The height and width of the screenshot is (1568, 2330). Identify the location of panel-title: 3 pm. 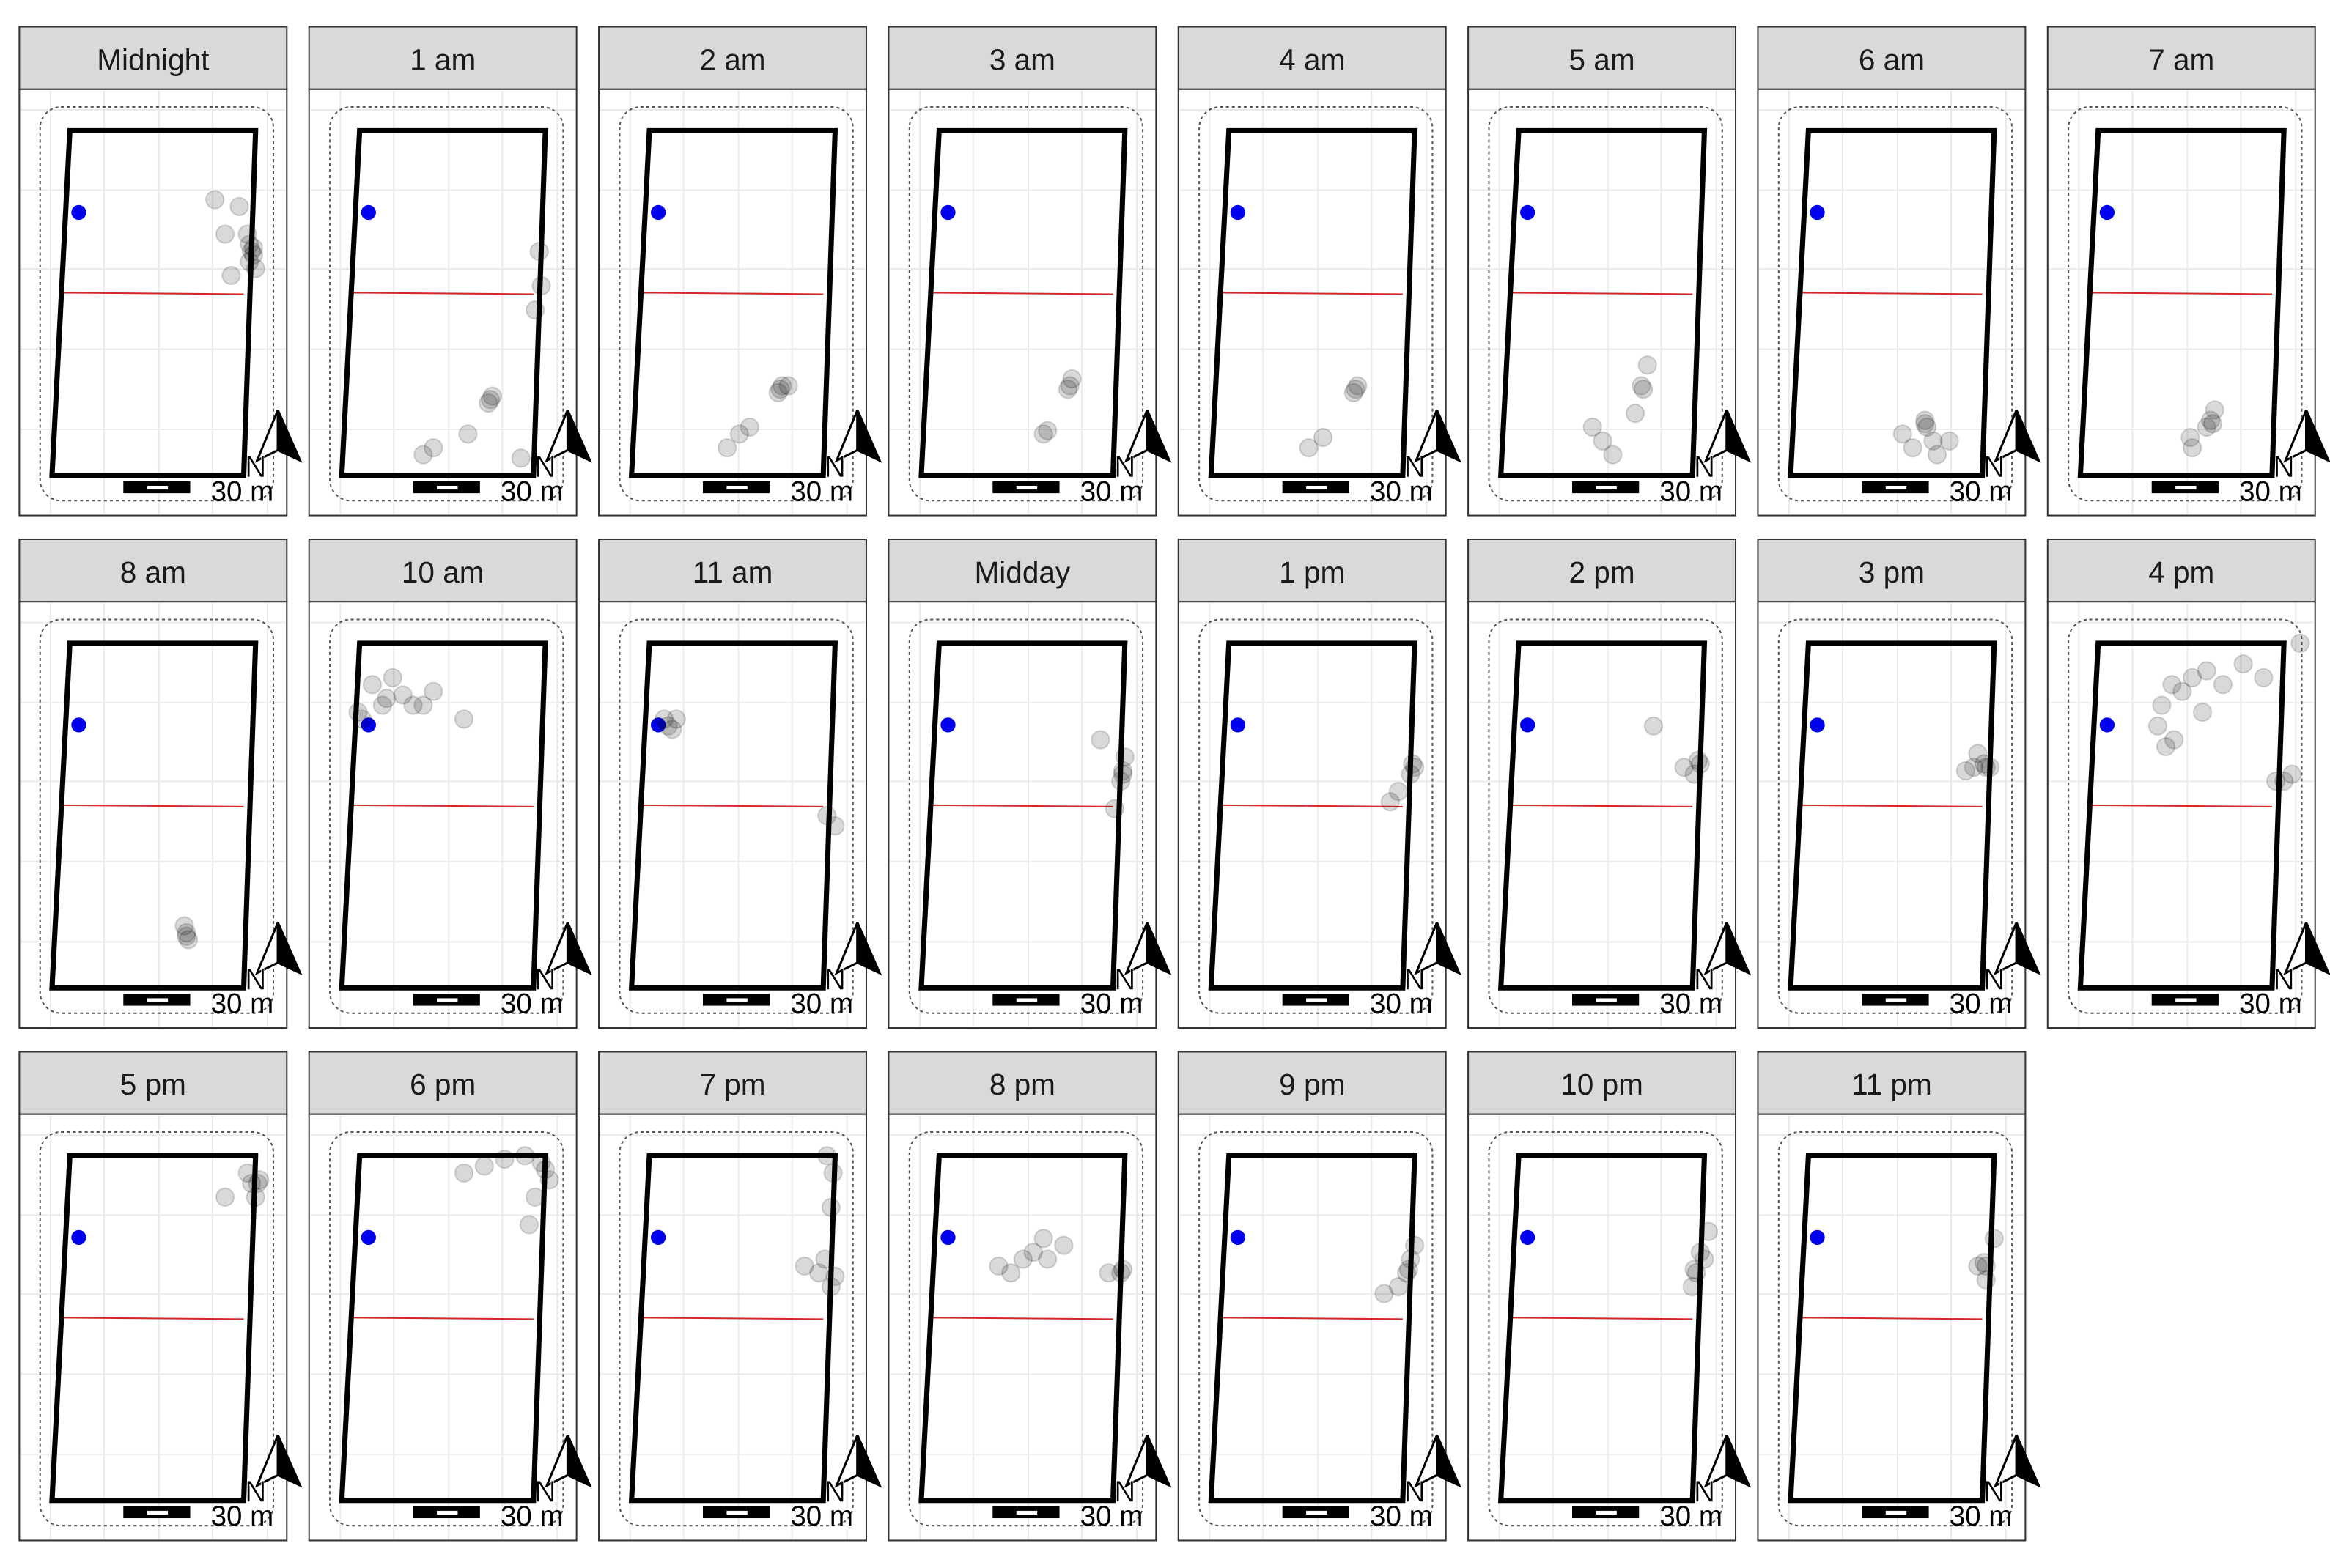
(1892, 572).